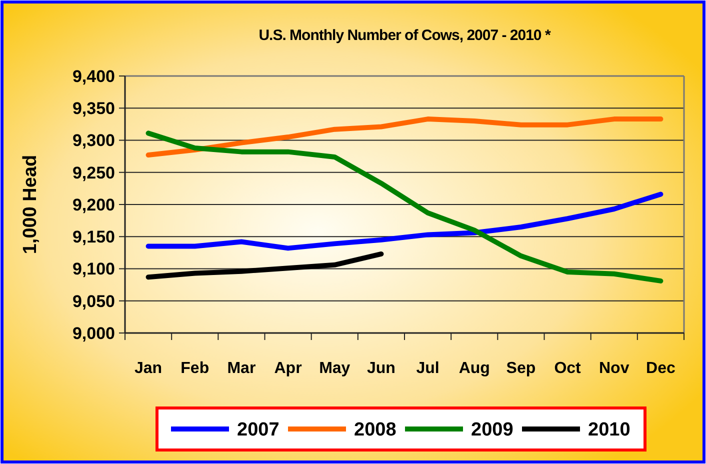 Image resolution: width=706 pixels, height=464 pixels. I want to click on legend-label: 2009, so click(492, 430).